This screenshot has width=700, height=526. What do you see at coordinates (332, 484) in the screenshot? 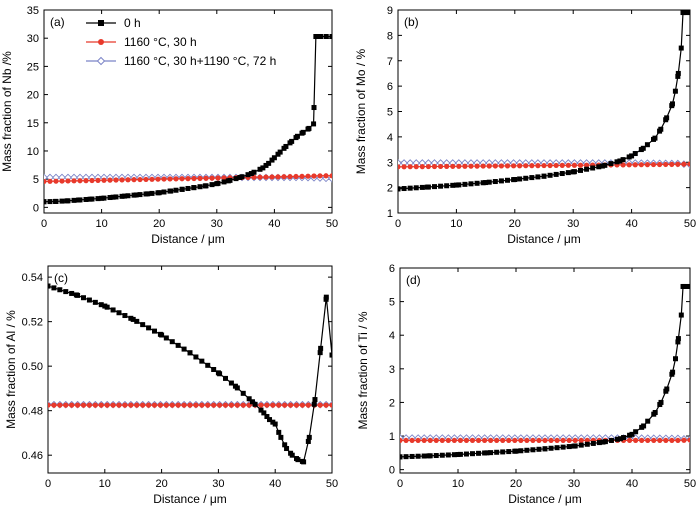
I see `x-tick-label: 50` at bounding box center [332, 484].